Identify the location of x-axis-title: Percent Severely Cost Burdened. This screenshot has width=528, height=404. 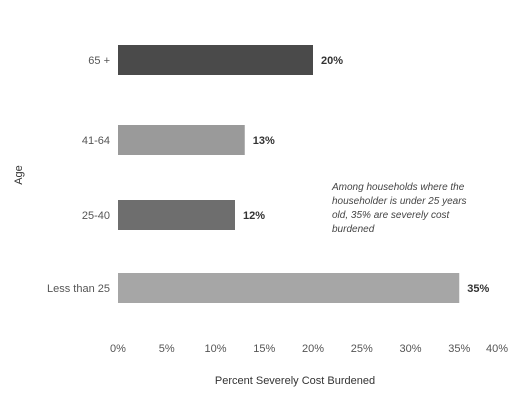
(295, 381).